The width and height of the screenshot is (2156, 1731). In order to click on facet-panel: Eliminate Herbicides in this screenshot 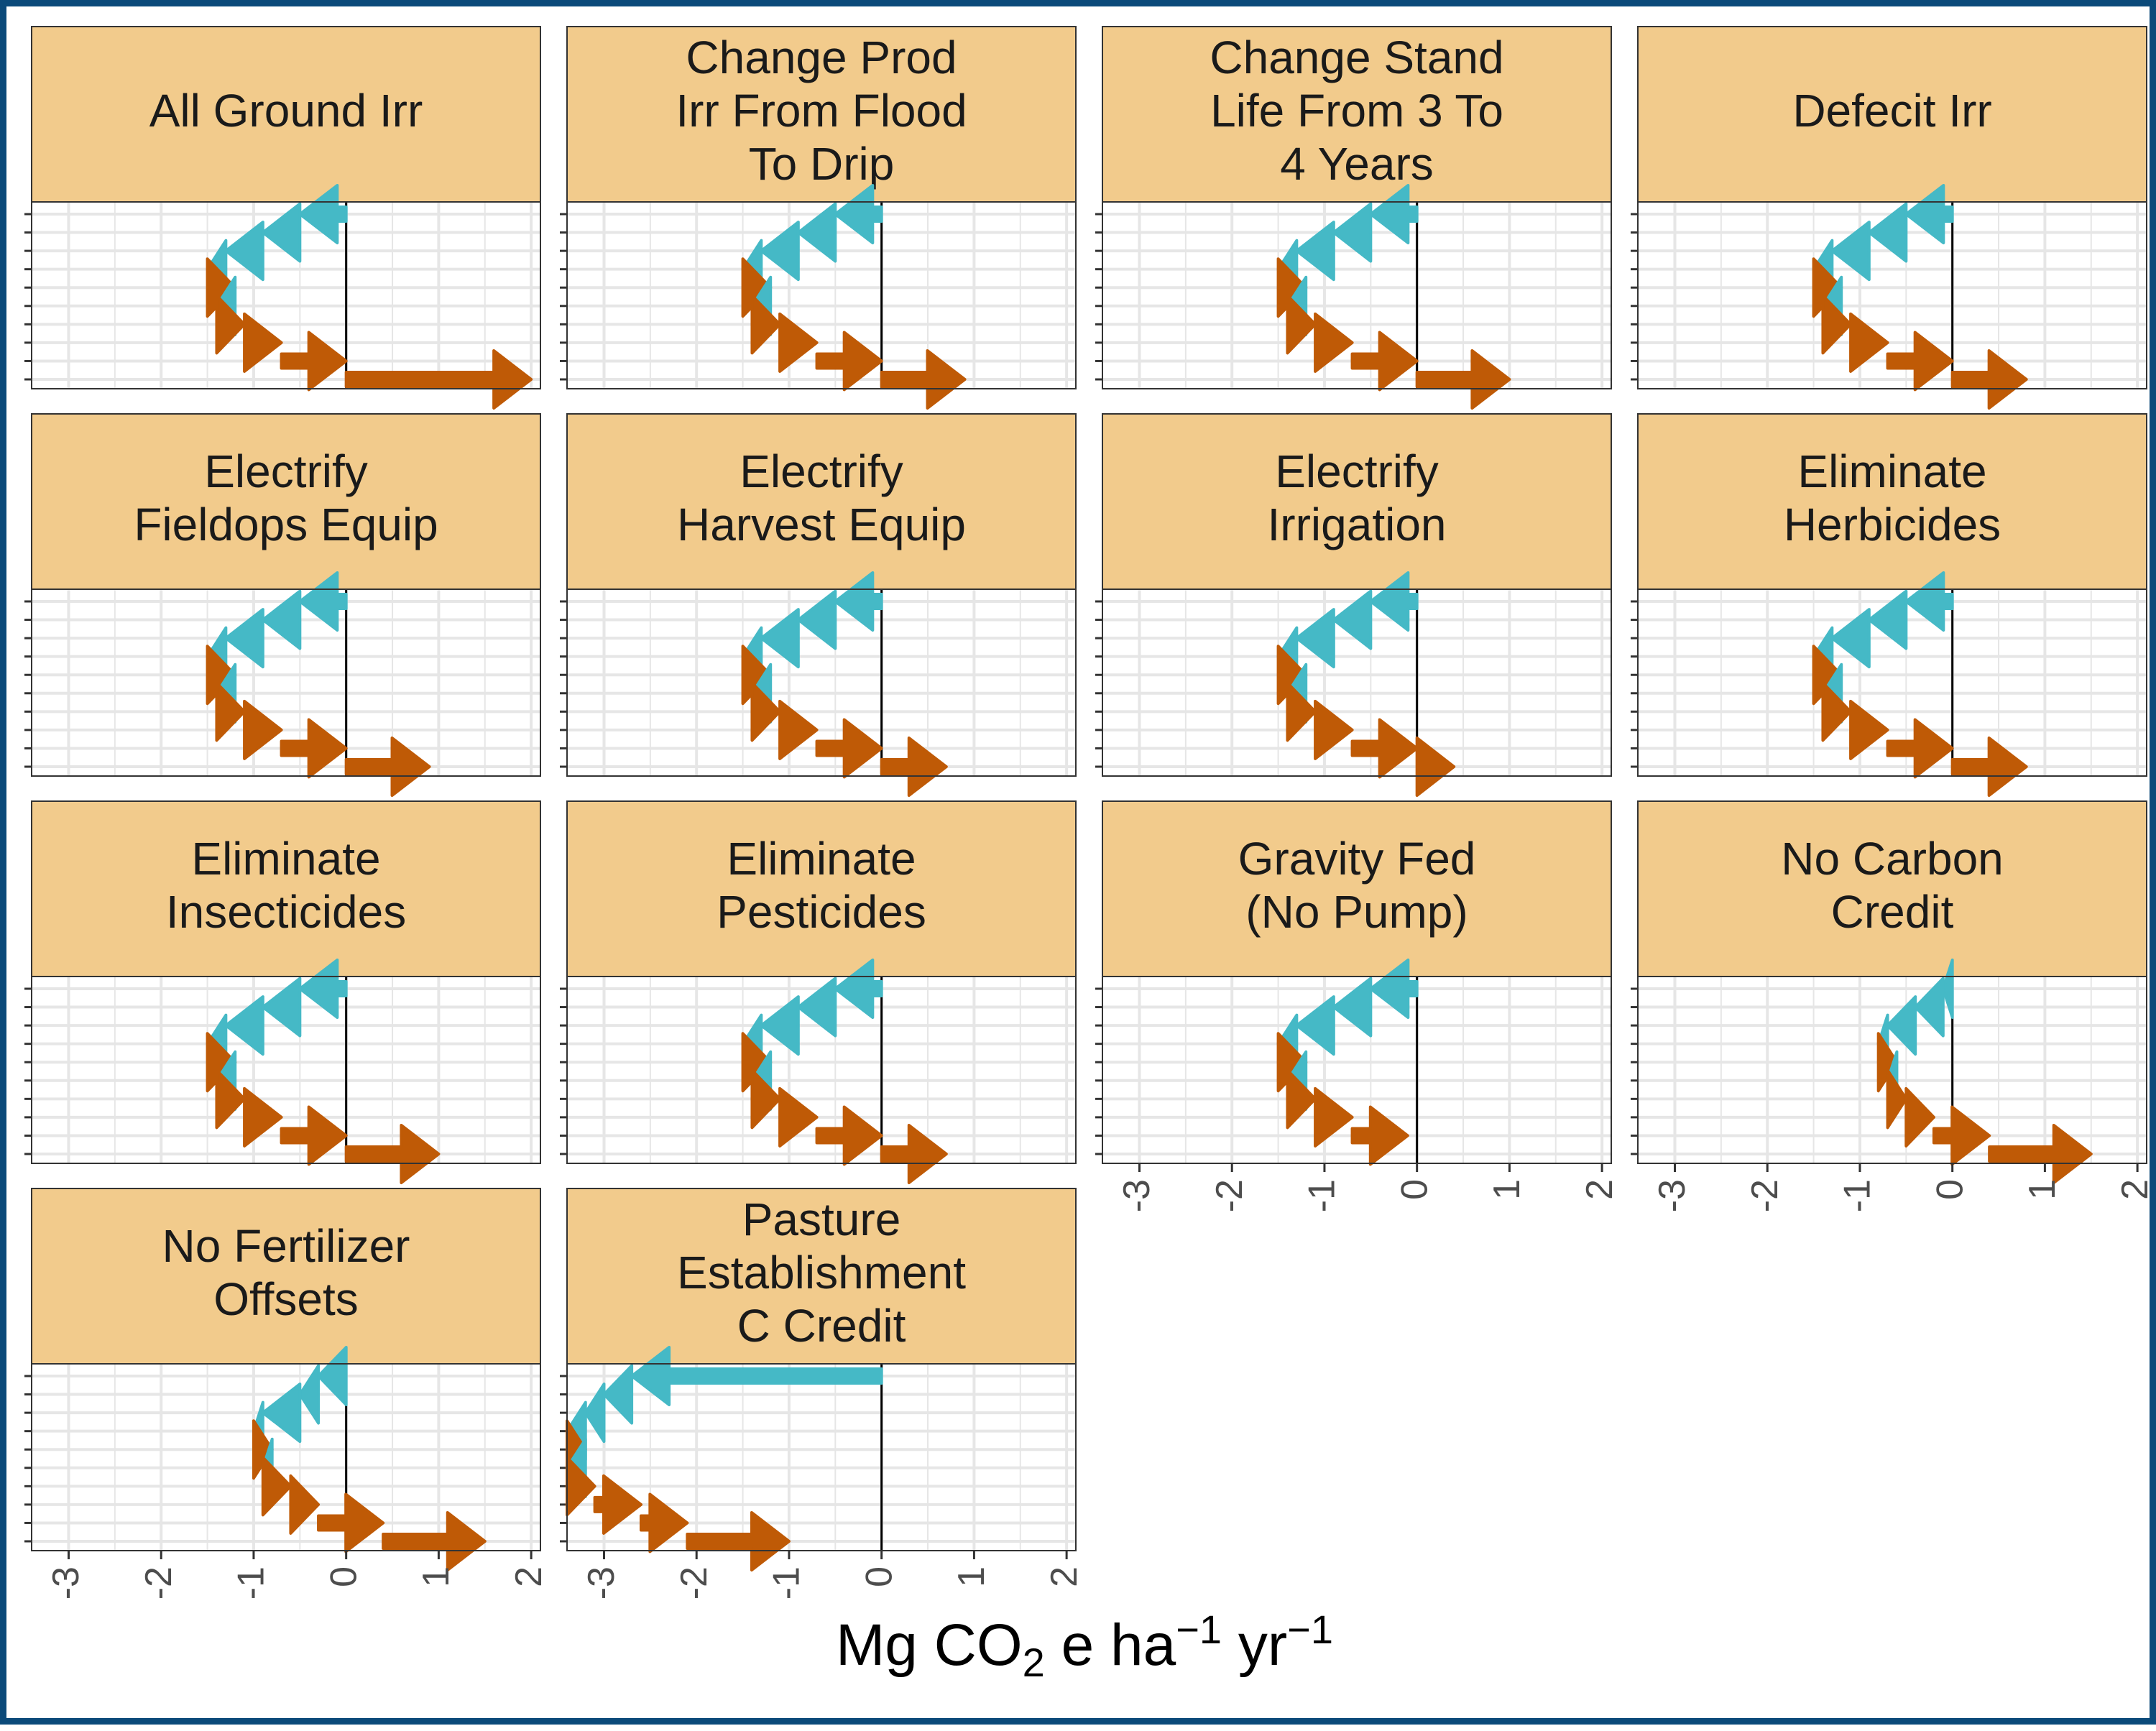, I will do `click(1889, 605)`.